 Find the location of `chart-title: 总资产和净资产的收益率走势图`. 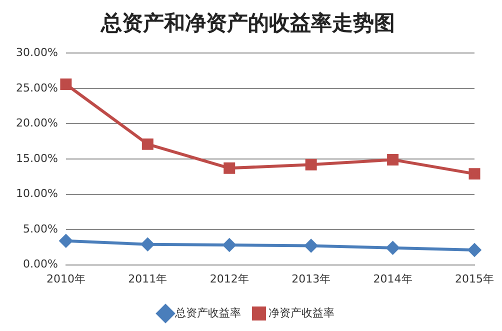

chart-title: 总资产和净资产的收益率走势图 is located at coordinates (247, 23).